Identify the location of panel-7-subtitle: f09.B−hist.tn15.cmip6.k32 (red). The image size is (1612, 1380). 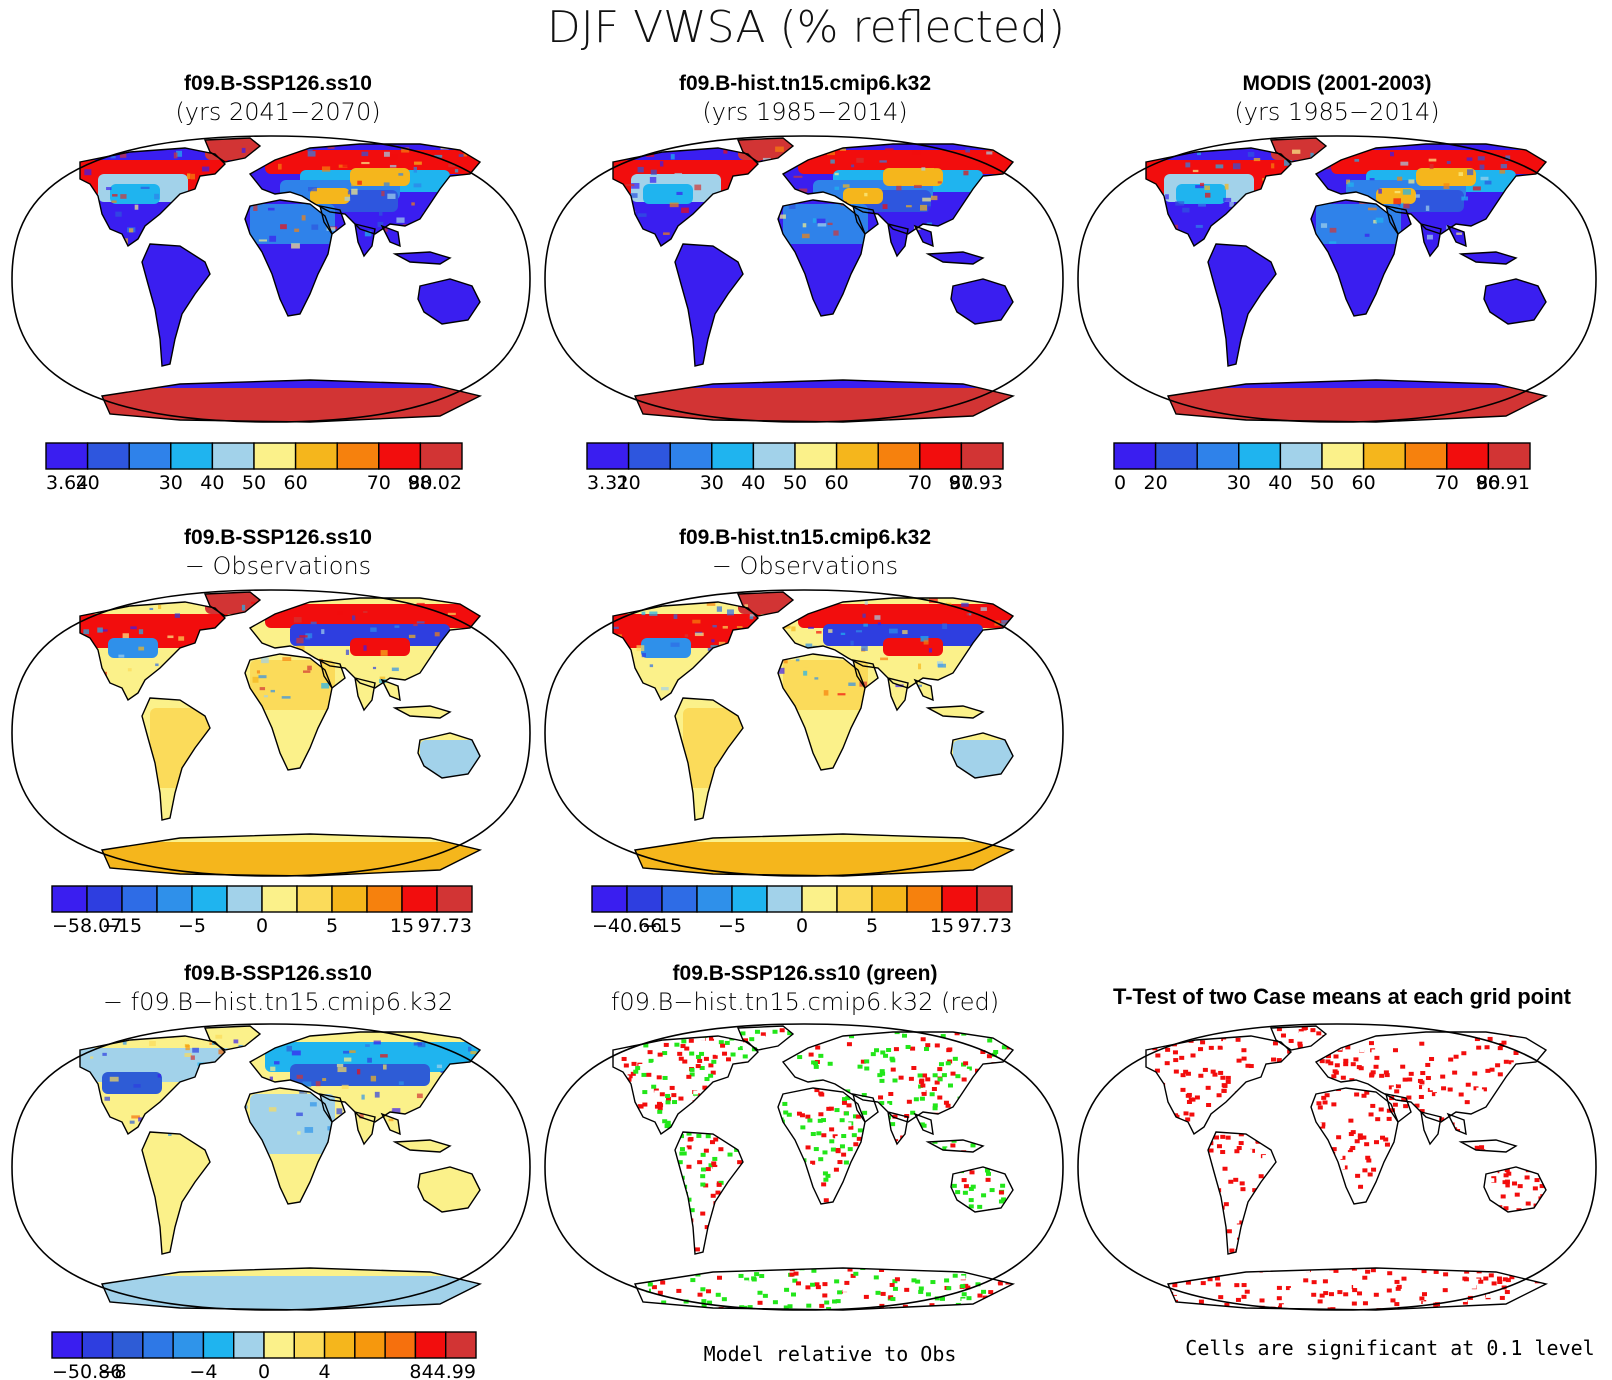
(805, 1002).